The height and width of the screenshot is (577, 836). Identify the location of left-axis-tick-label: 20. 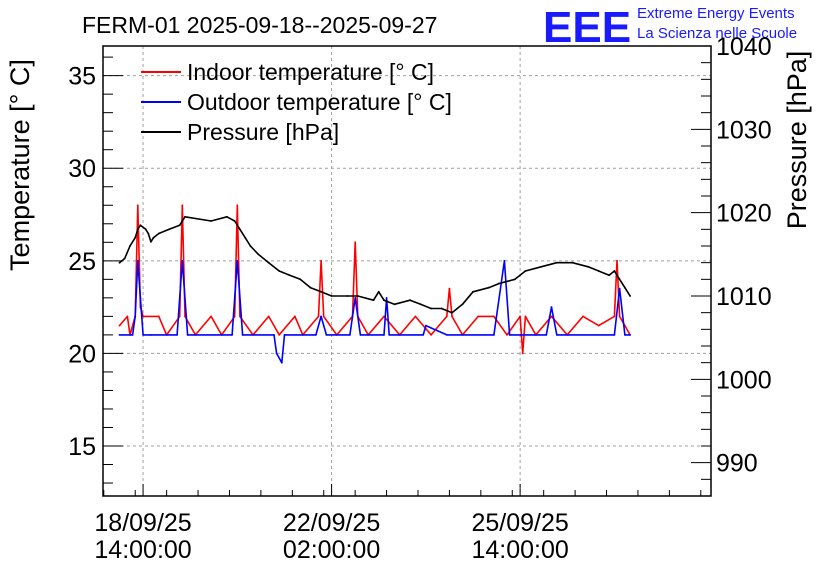
(82, 354).